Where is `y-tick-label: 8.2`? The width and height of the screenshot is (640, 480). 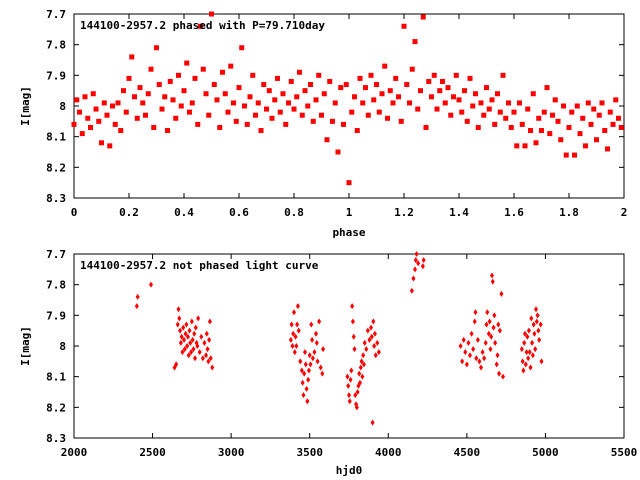
y-tick-label: 8.2 is located at coordinates (56, 167).